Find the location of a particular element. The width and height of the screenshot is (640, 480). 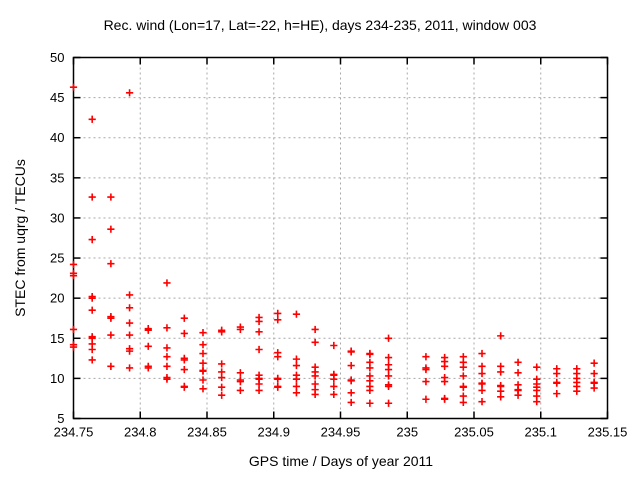

y-tick-label: 30 is located at coordinates (57, 217).